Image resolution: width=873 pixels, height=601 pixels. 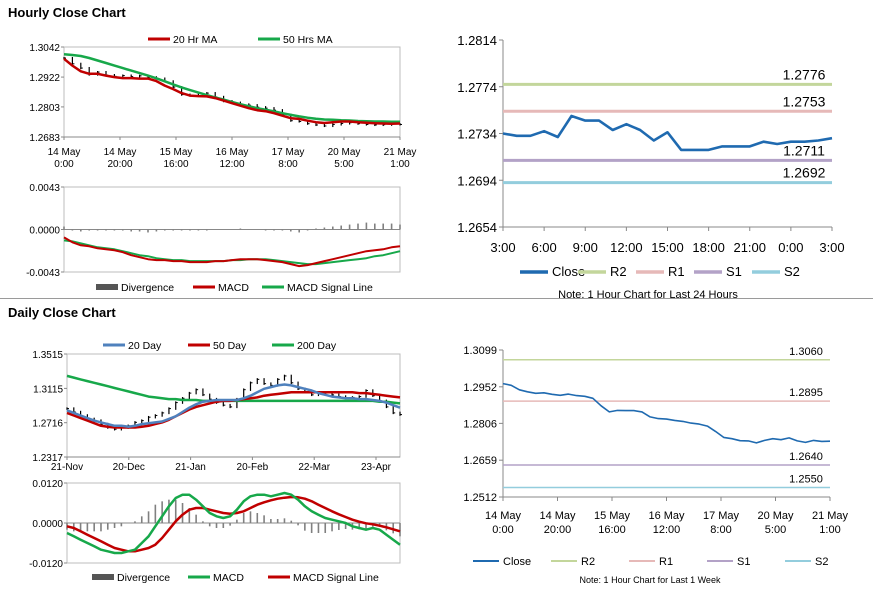 I want to click on hourly-price-xtick-label: 21 May, so click(x=400, y=152).